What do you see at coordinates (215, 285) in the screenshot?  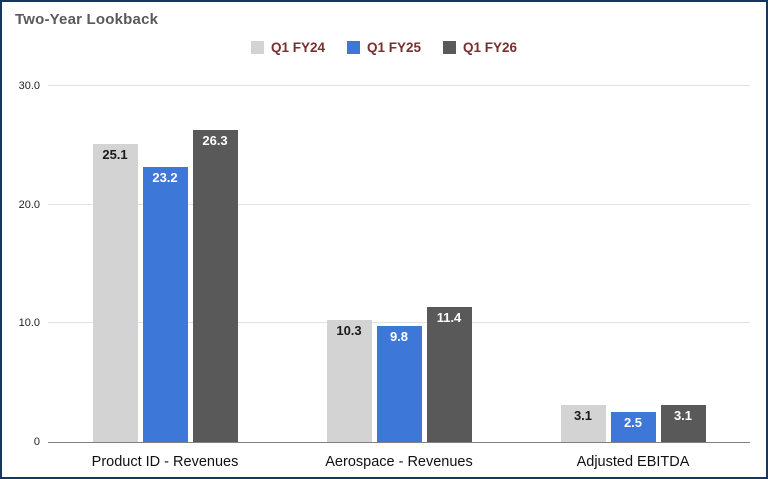 I see `bar: 26.3` at bounding box center [215, 285].